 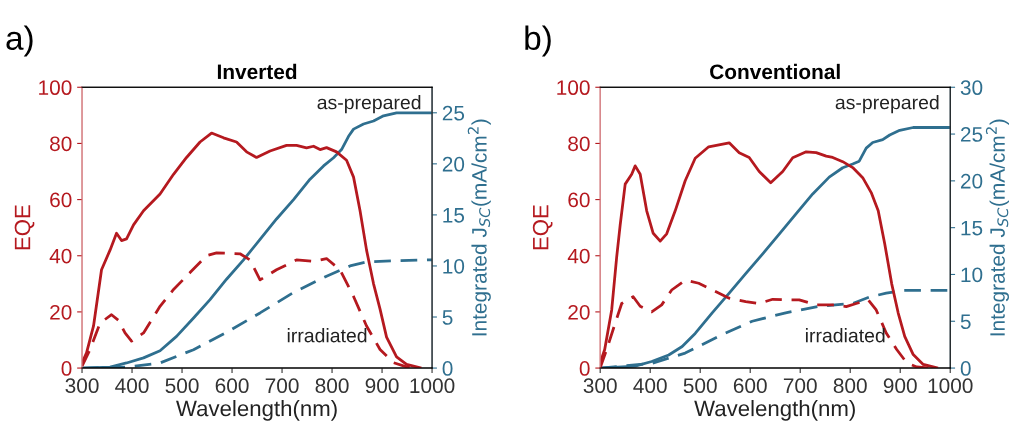 I want to click on chart-title: Conventional, so click(x=775, y=71).